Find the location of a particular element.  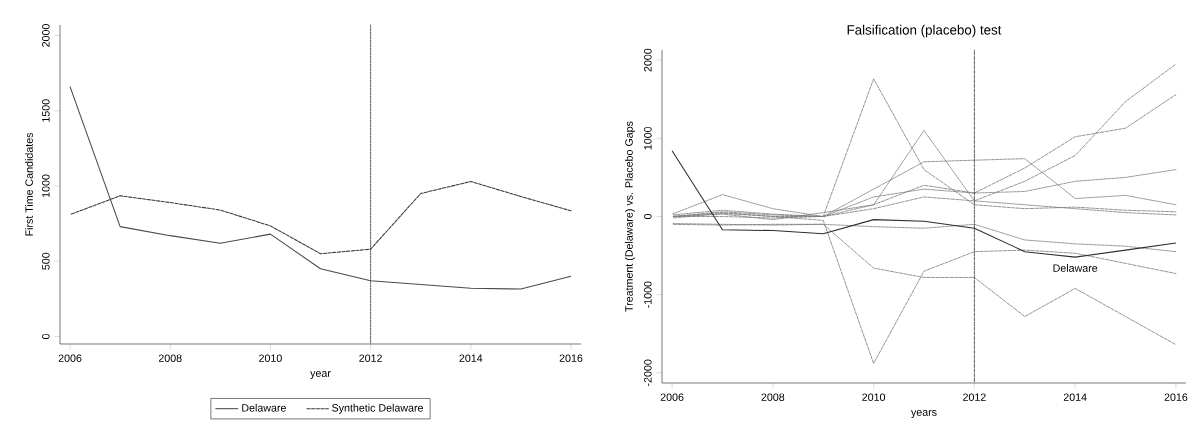

legend-label: Synthetic Delaware is located at coordinates (377, 408).